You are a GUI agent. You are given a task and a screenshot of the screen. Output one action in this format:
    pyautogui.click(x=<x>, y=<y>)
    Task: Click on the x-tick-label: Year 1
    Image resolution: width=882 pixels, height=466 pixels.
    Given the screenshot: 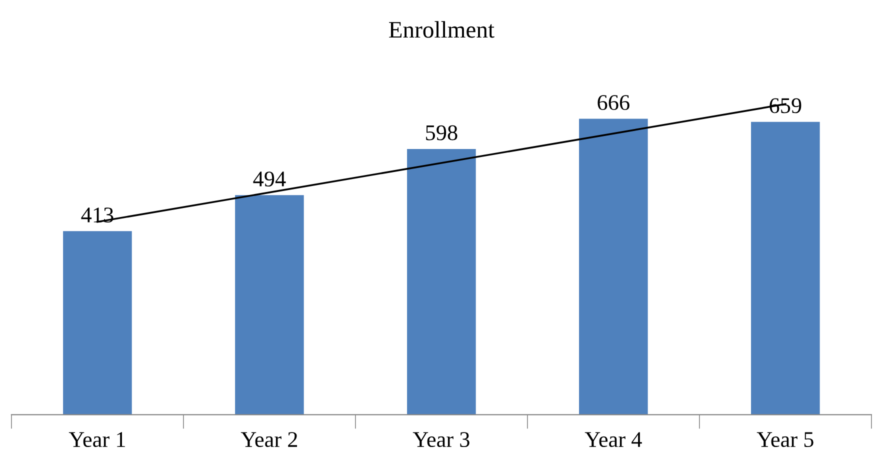 What is the action you would take?
    pyautogui.click(x=96, y=440)
    